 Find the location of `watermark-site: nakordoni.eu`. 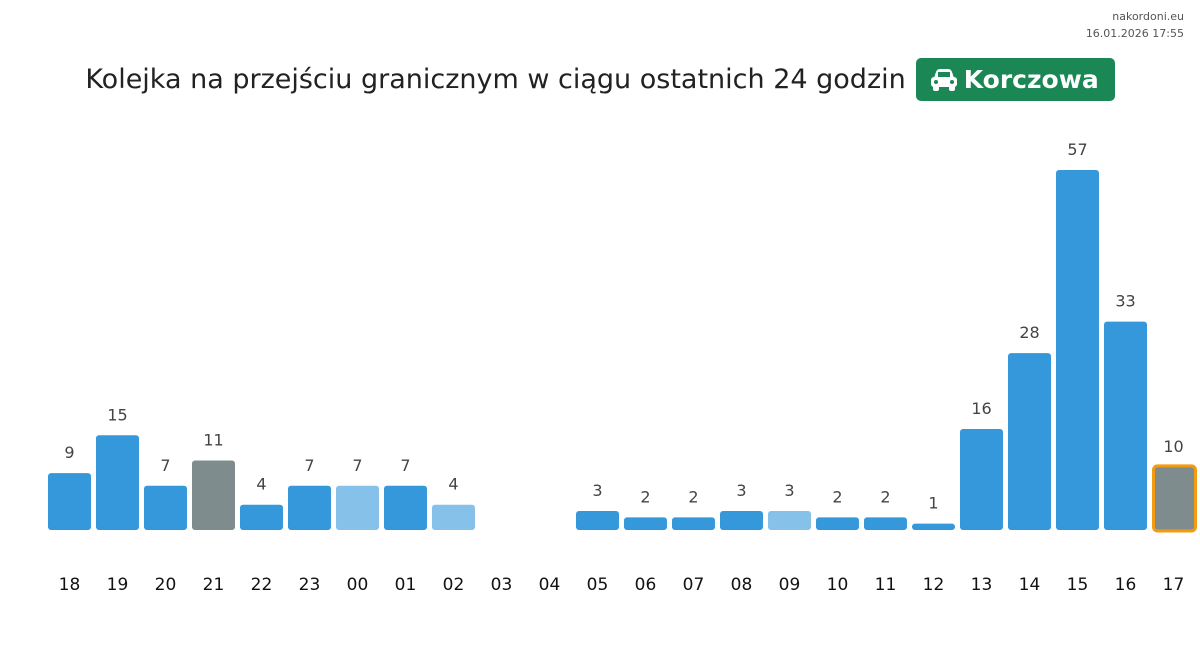

watermark-site: nakordoni.eu is located at coordinates (1148, 16).